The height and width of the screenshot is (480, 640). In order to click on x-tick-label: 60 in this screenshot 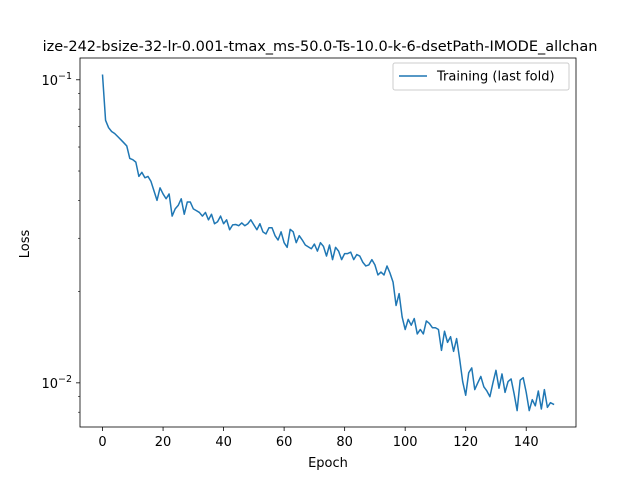, I will do `click(284, 442)`.